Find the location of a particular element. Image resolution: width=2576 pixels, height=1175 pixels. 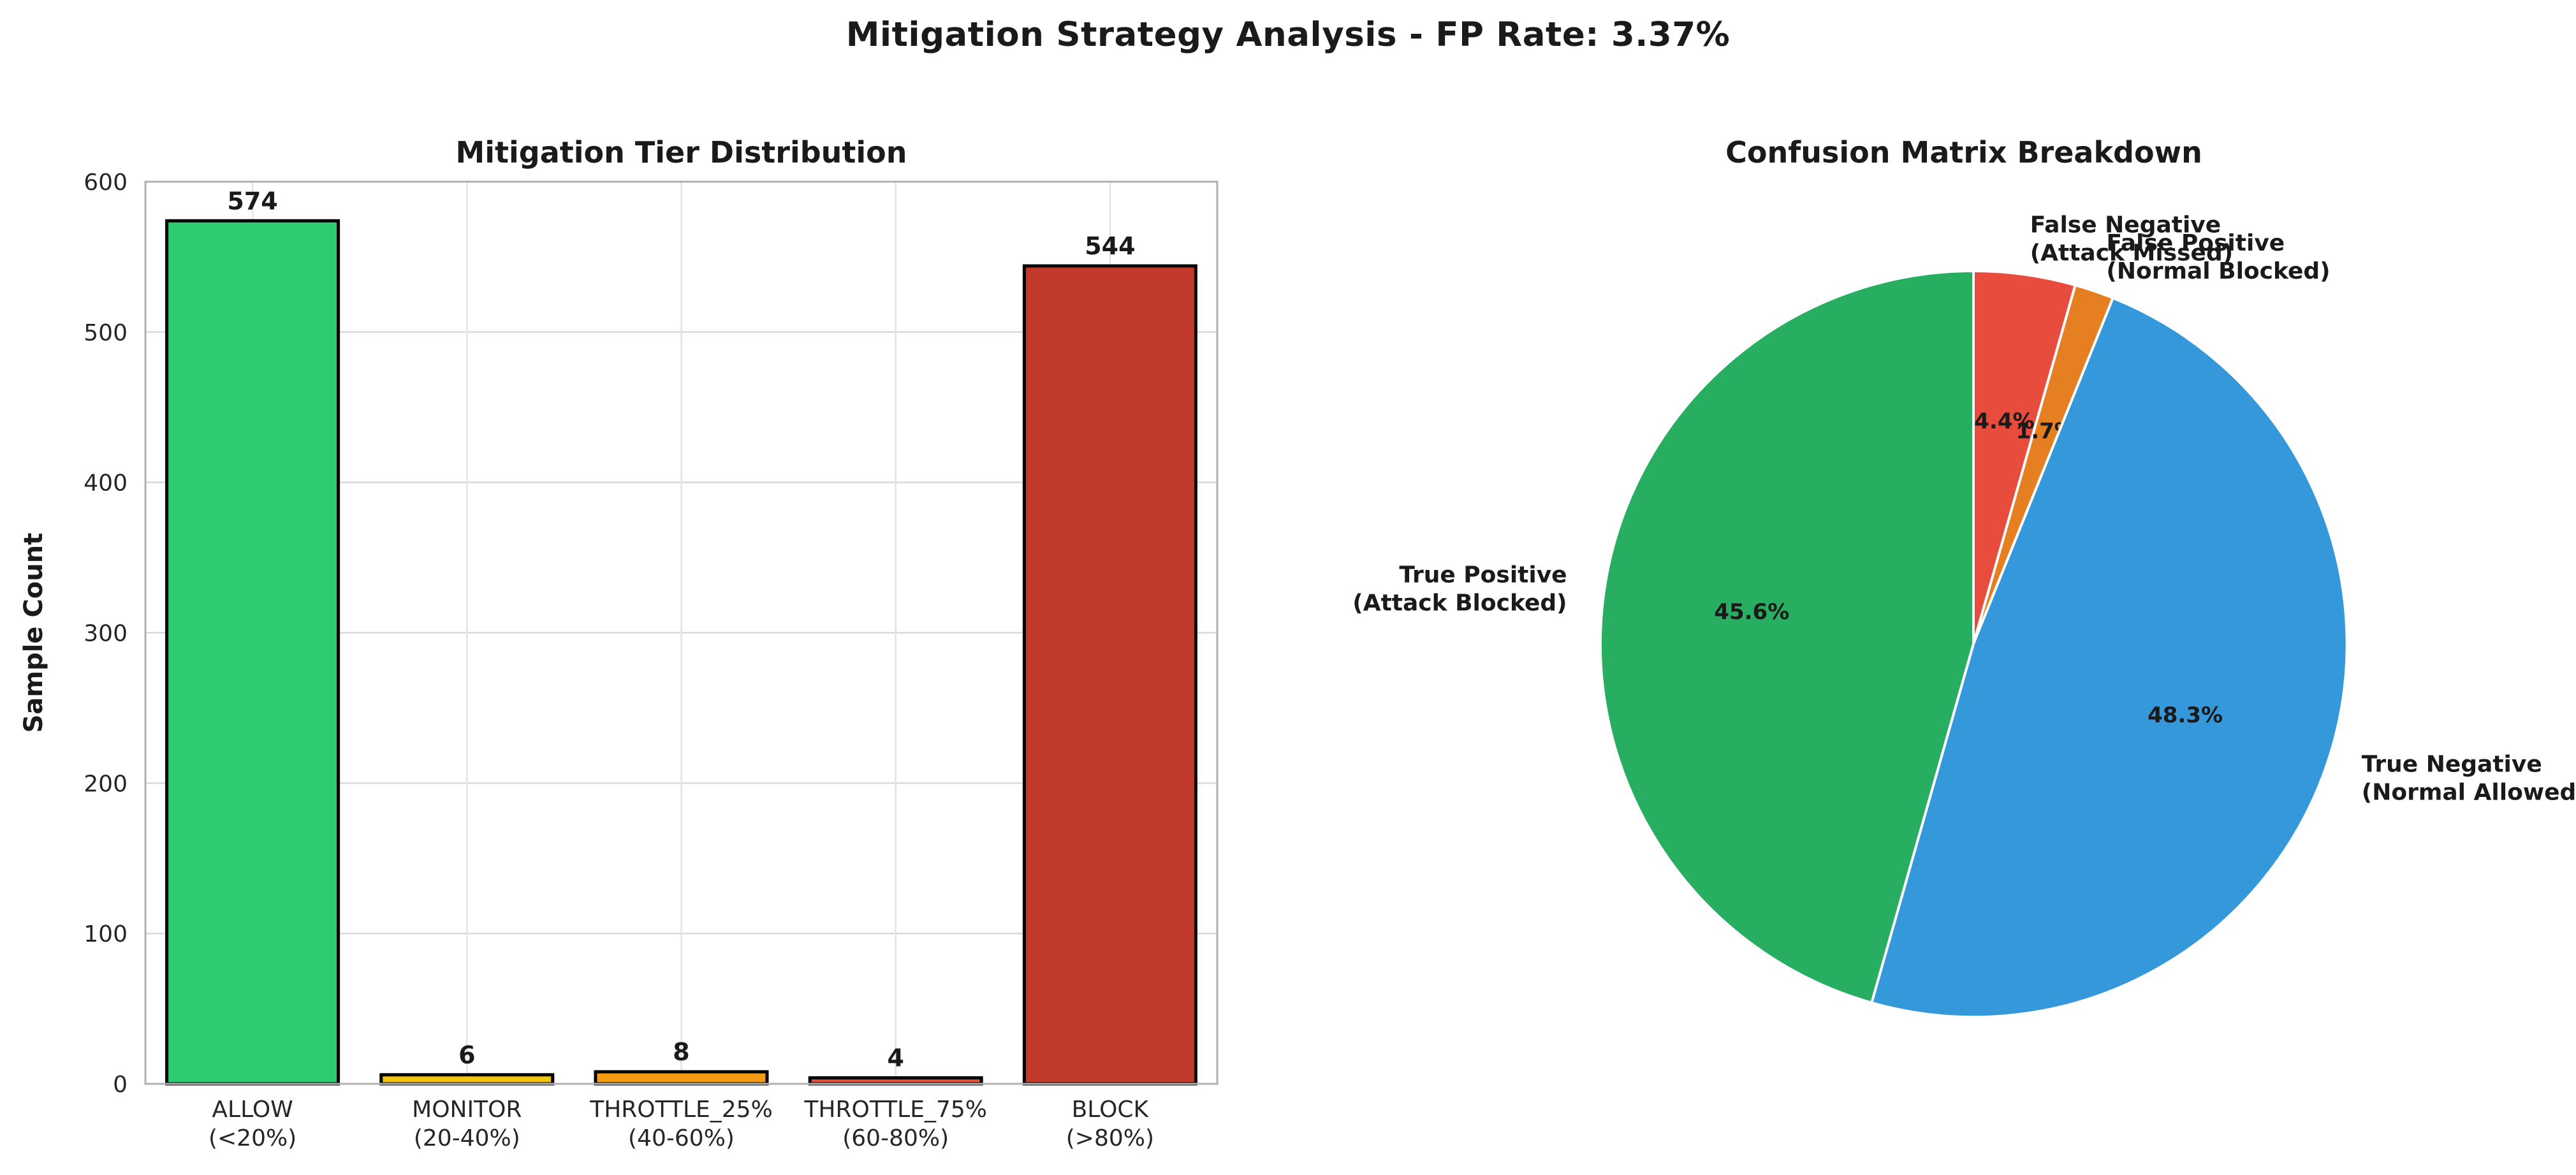

pie-pct-label-0: 4.4% is located at coordinates (2004, 422).